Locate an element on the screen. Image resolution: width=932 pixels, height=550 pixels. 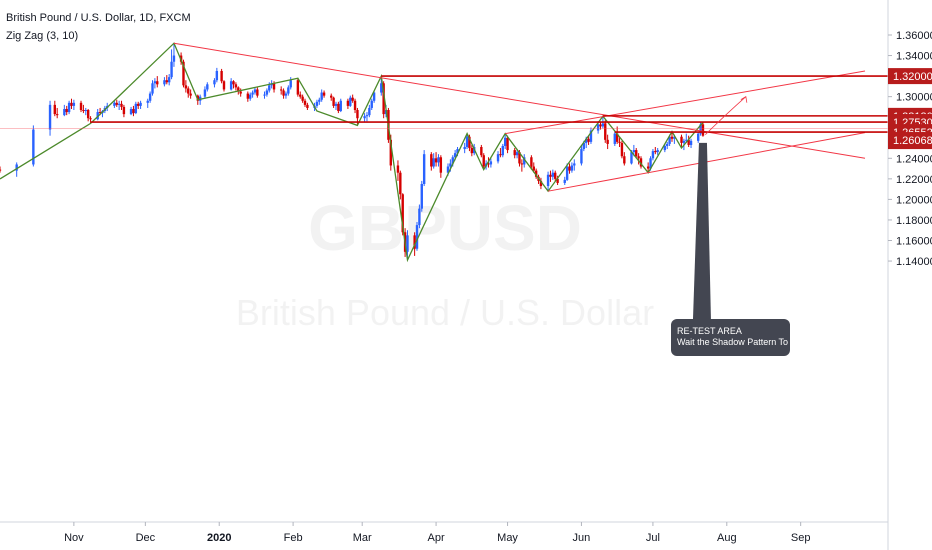
x-tick-label: May is located at coordinates (507, 538).